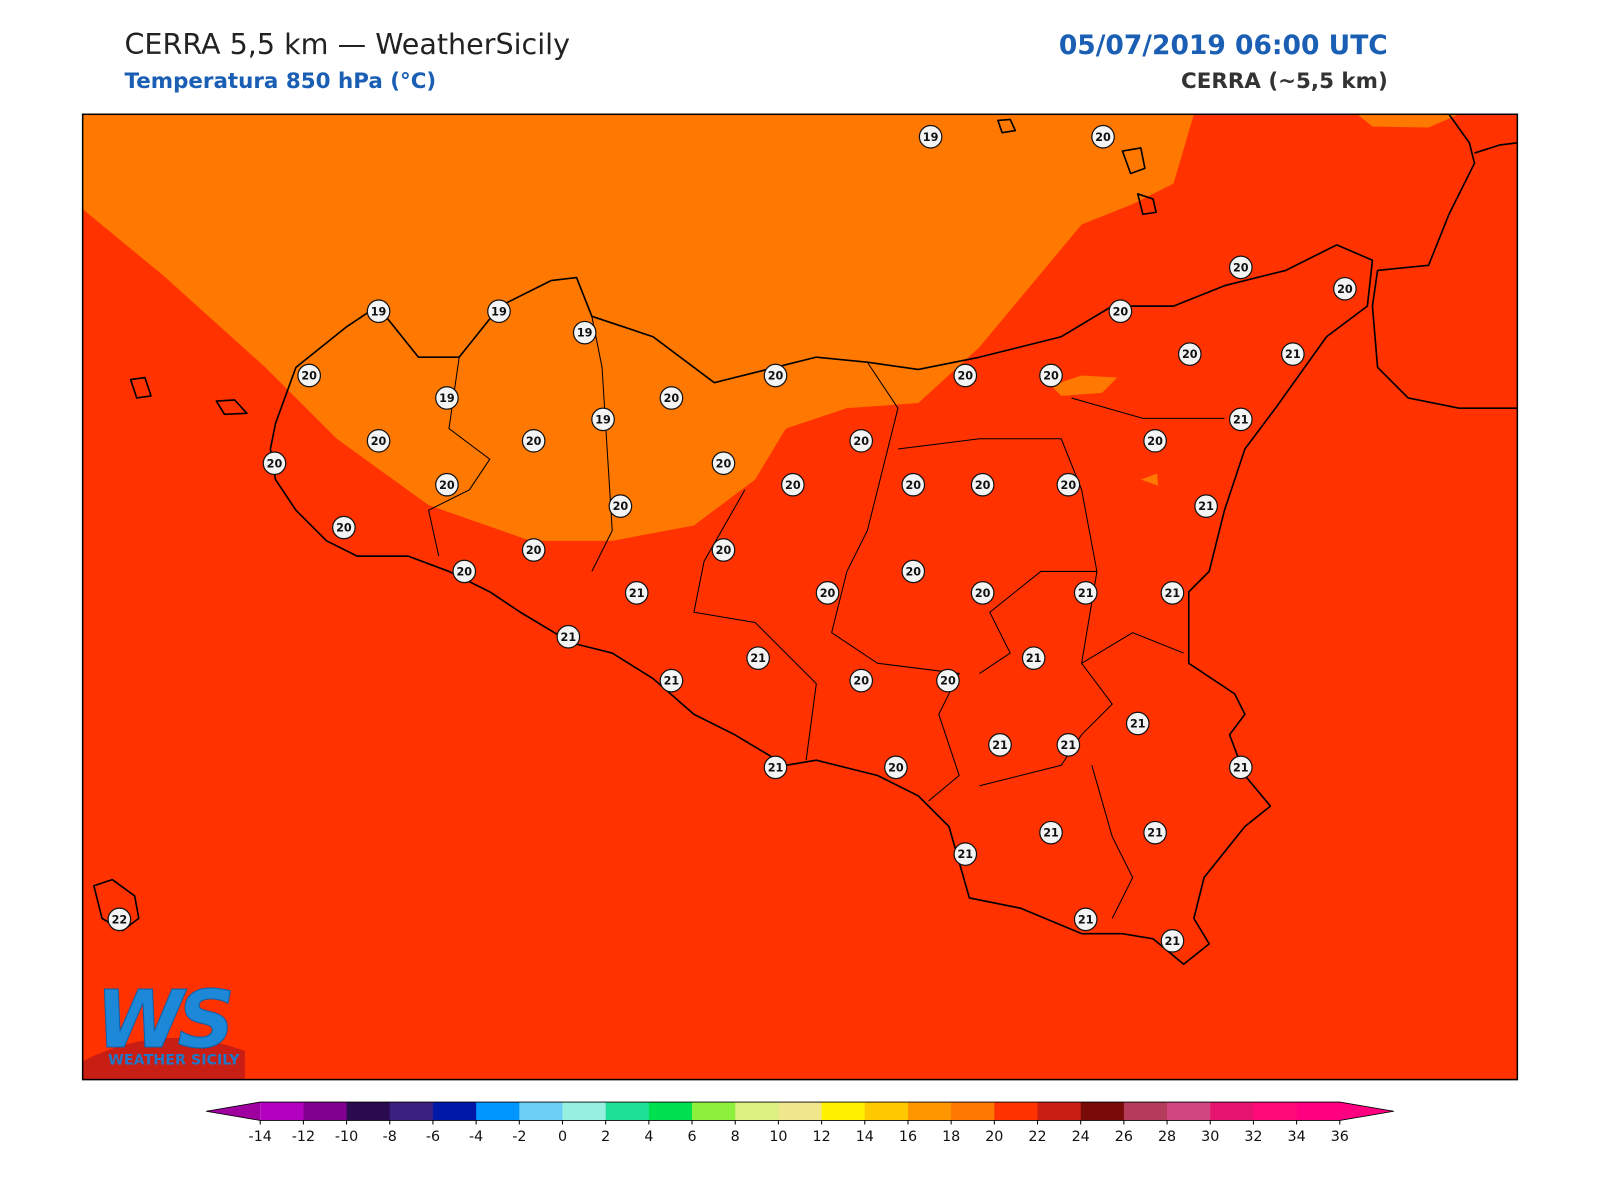 The width and height of the screenshot is (1600, 1200). I want to click on colorbar-tick-label: -10, so click(346, 1137).